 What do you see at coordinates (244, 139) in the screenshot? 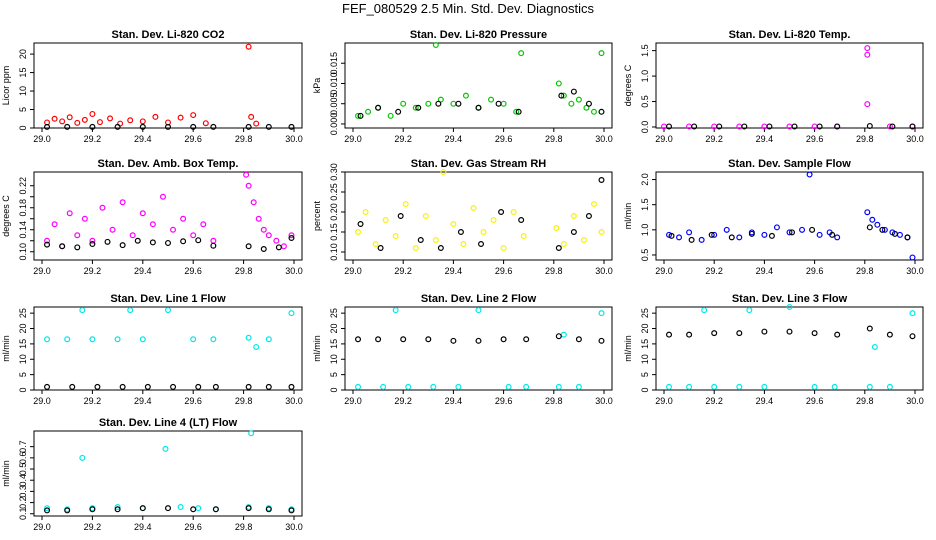
I see `x-tick-label: 29.8` at bounding box center [244, 139].